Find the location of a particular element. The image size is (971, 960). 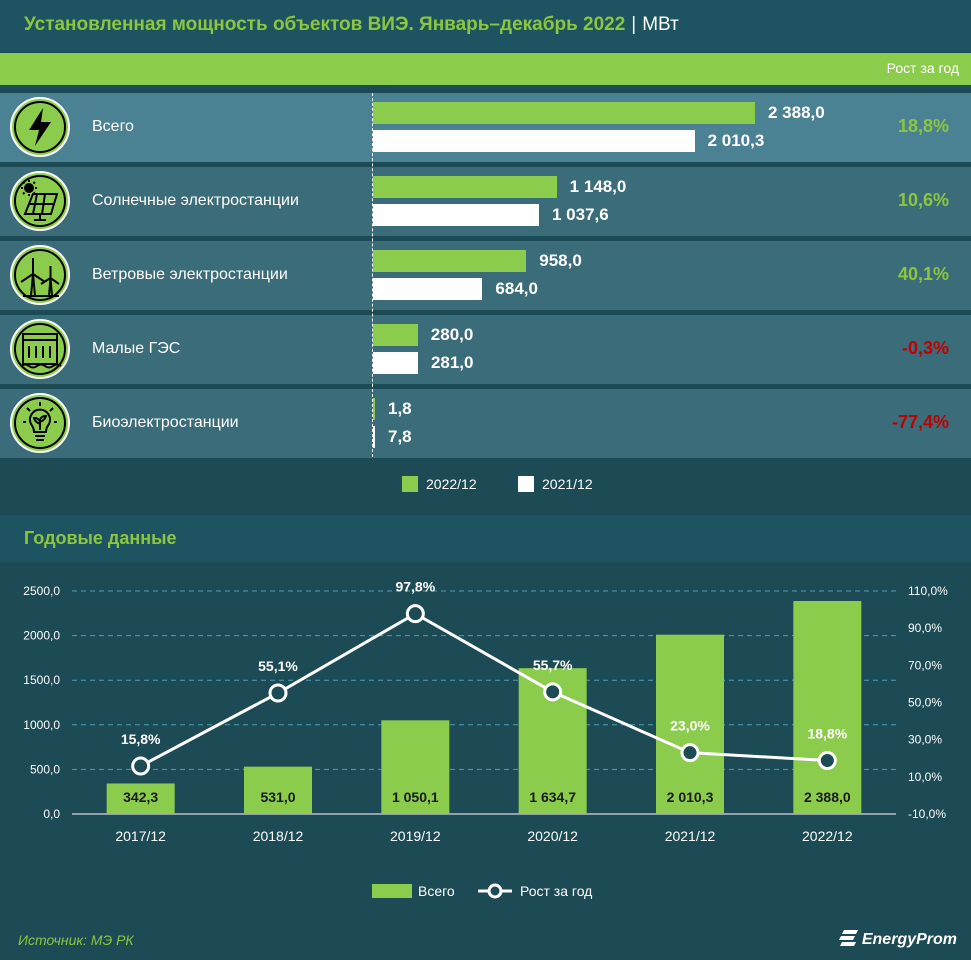

bar-value-label: 1 634,7 is located at coordinates (552, 797).